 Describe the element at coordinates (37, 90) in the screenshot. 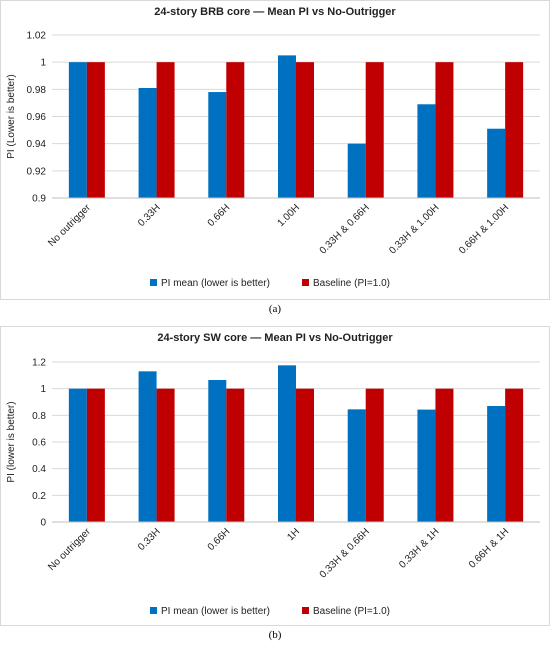

I see `y-tick-label: 0.98` at that location.